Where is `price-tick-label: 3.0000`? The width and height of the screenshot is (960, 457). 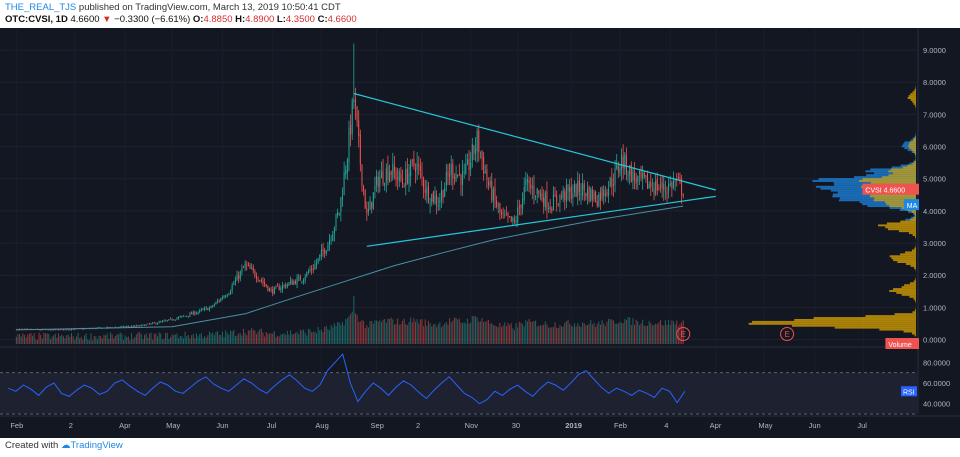
price-tick-label: 3.0000 is located at coordinates (934, 243).